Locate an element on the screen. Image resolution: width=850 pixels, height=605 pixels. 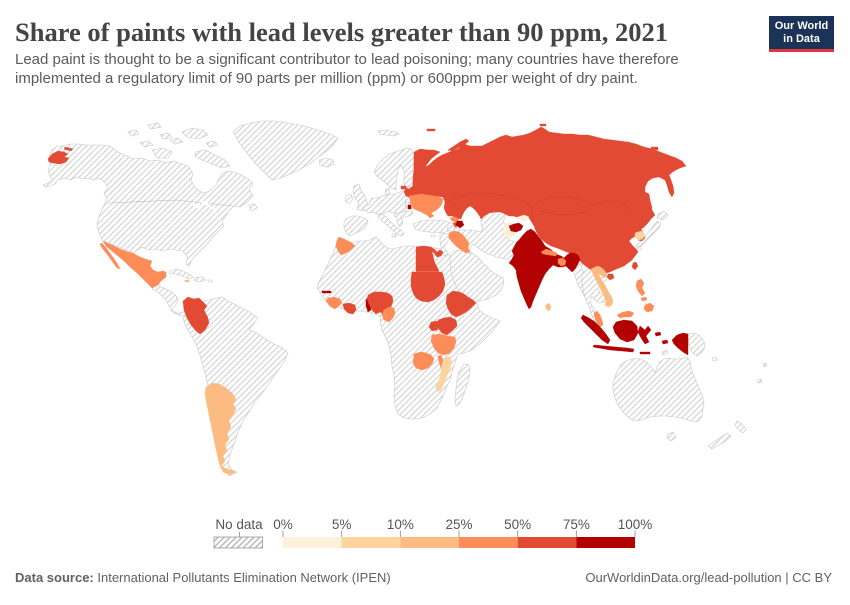
svg-text: 25% is located at coordinates (458, 524).